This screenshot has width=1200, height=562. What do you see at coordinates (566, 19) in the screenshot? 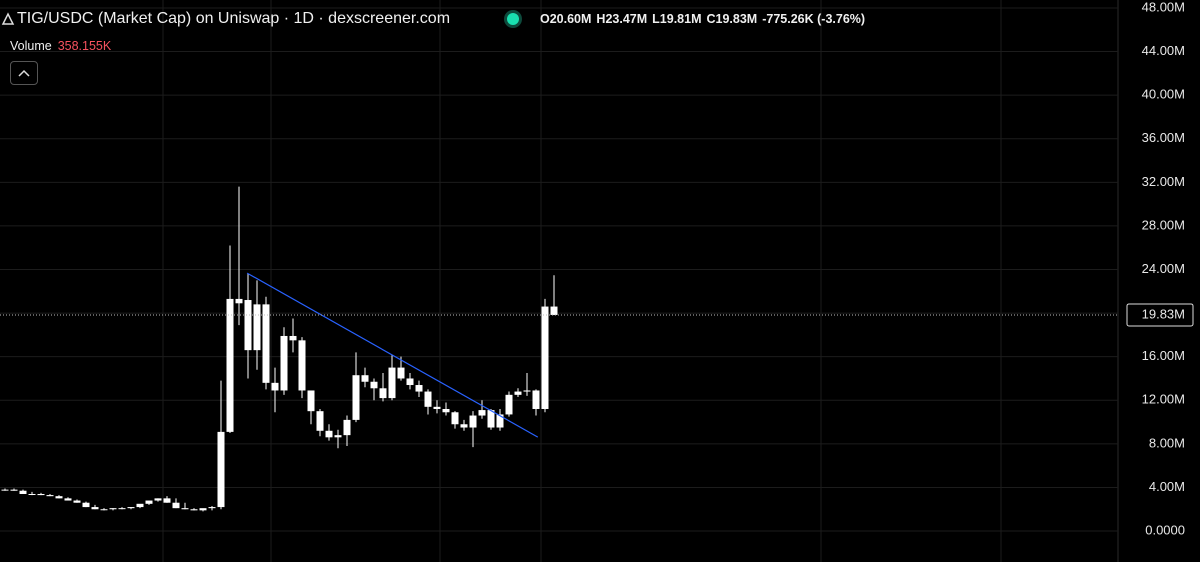
I see `open-readout: O20.60M` at bounding box center [566, 19].